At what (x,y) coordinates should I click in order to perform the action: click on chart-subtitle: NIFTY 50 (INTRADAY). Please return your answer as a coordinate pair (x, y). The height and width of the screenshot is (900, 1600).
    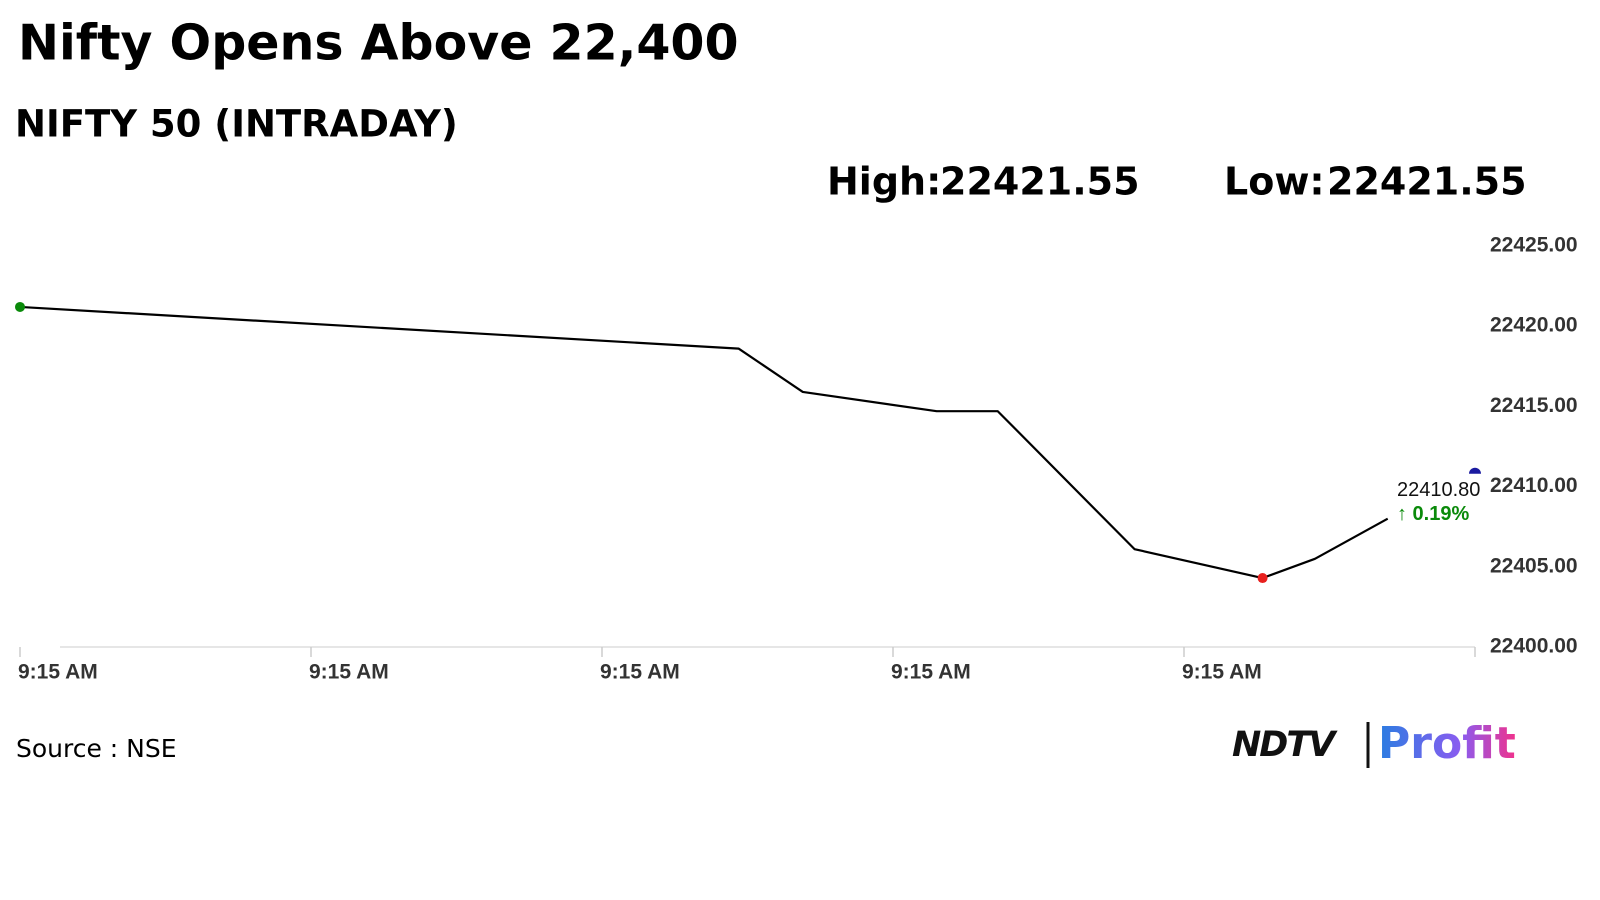
    Looking at the image, I should click on (236, 124).